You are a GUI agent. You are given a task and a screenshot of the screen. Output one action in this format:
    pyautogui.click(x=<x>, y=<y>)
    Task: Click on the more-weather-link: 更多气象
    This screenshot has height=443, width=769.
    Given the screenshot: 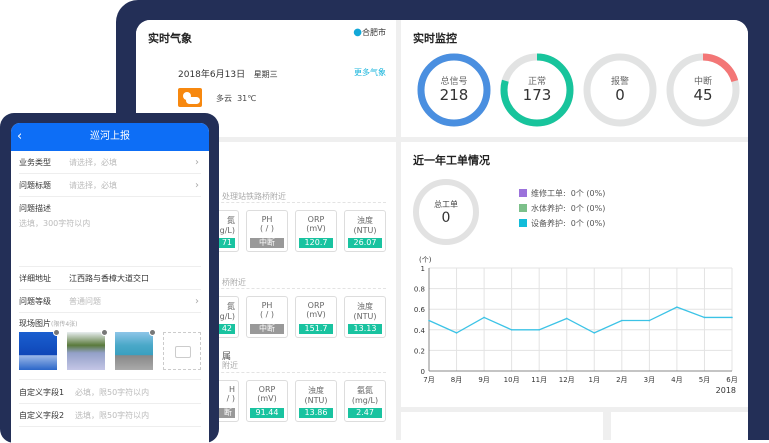 What is the action you would take?
    pyautogui.click(x=370, y=72)
    